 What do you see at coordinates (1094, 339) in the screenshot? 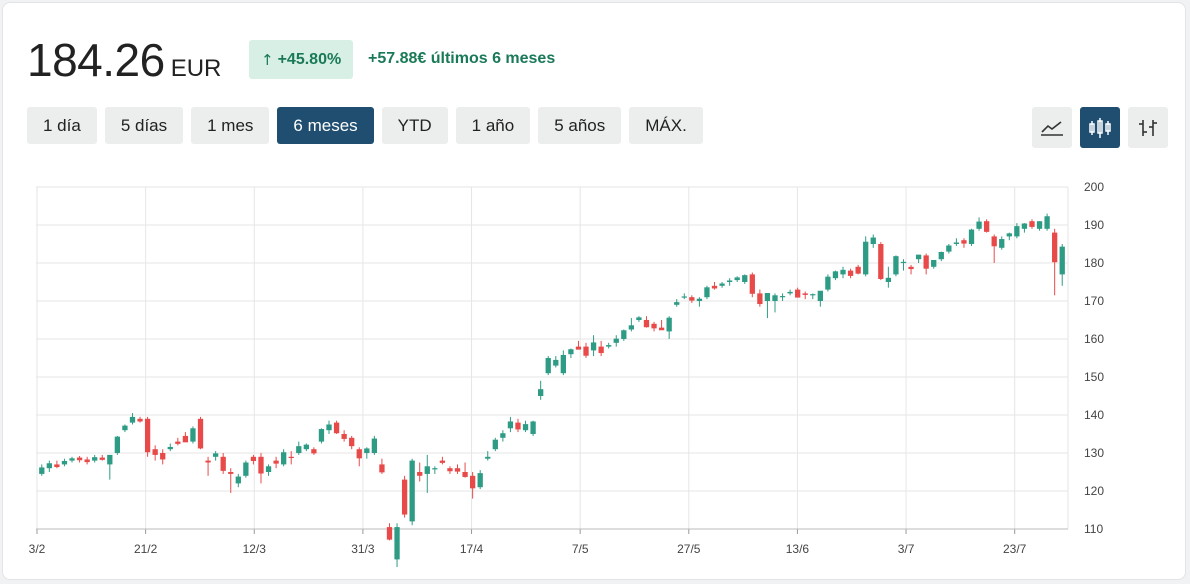
I see `y-tick-label: 160` at bounding box center [1094, 339].